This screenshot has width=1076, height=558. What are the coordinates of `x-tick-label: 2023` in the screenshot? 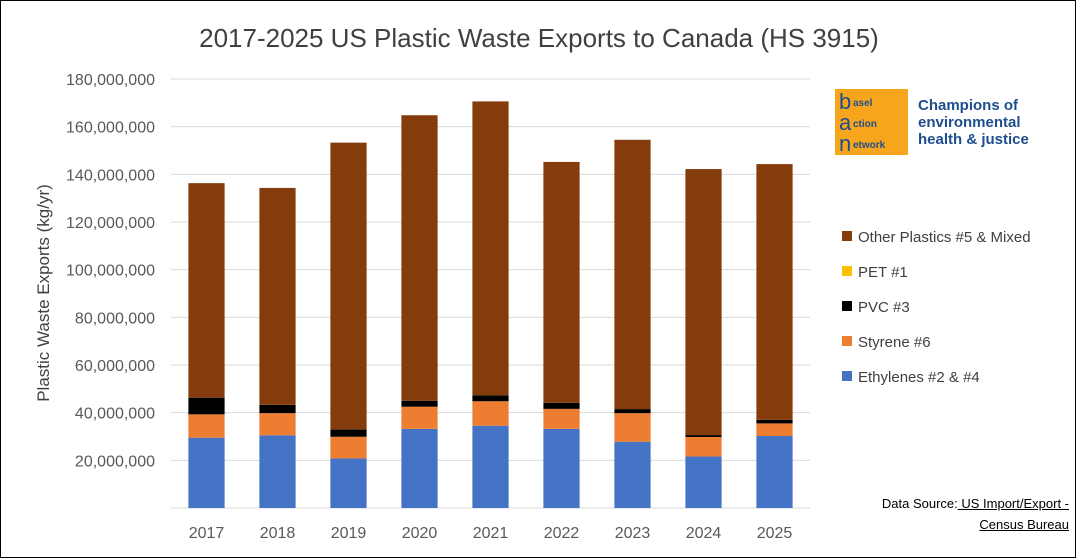 It's located at (633, 533).